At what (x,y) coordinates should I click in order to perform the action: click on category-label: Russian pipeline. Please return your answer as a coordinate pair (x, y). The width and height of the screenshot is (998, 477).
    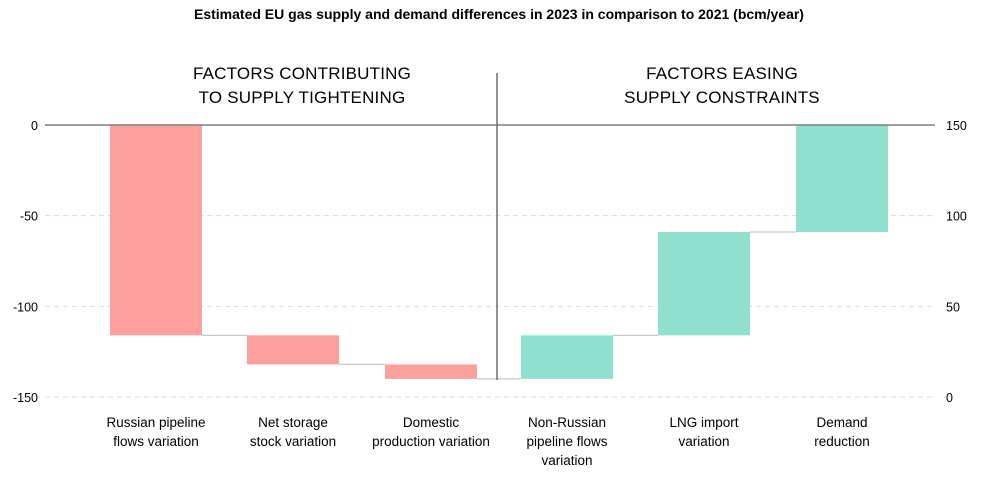
    Looking at the image, I should click on (155, 422).